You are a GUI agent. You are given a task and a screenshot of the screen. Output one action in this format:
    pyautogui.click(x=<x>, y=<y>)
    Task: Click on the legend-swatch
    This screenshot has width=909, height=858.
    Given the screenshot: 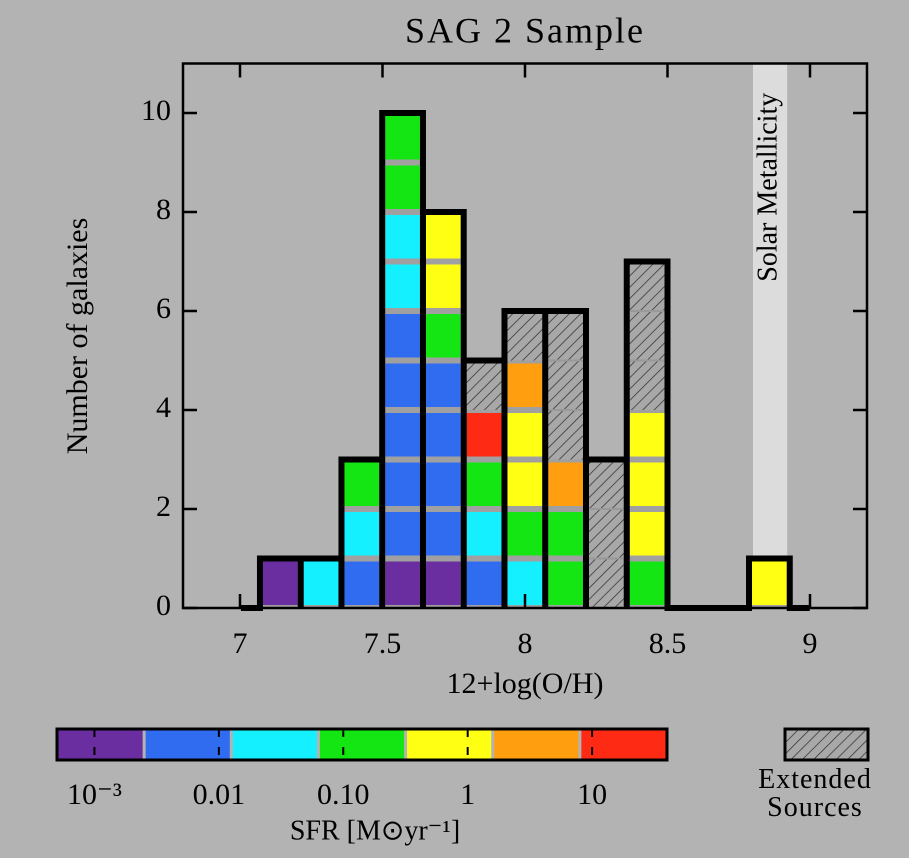 What is the action you would take?
    pyautogui.click(x=826, y=744)
    